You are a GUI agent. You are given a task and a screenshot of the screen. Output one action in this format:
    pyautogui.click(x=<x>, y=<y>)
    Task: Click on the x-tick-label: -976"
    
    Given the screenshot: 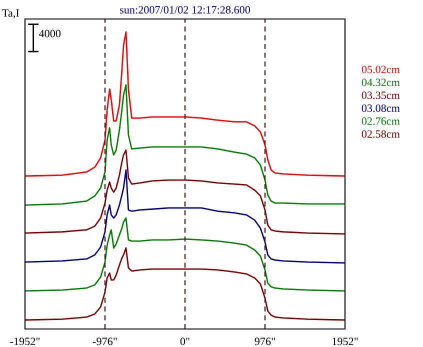 What is the action you would take?
    pyautogui.click(x=104, y=342)
    